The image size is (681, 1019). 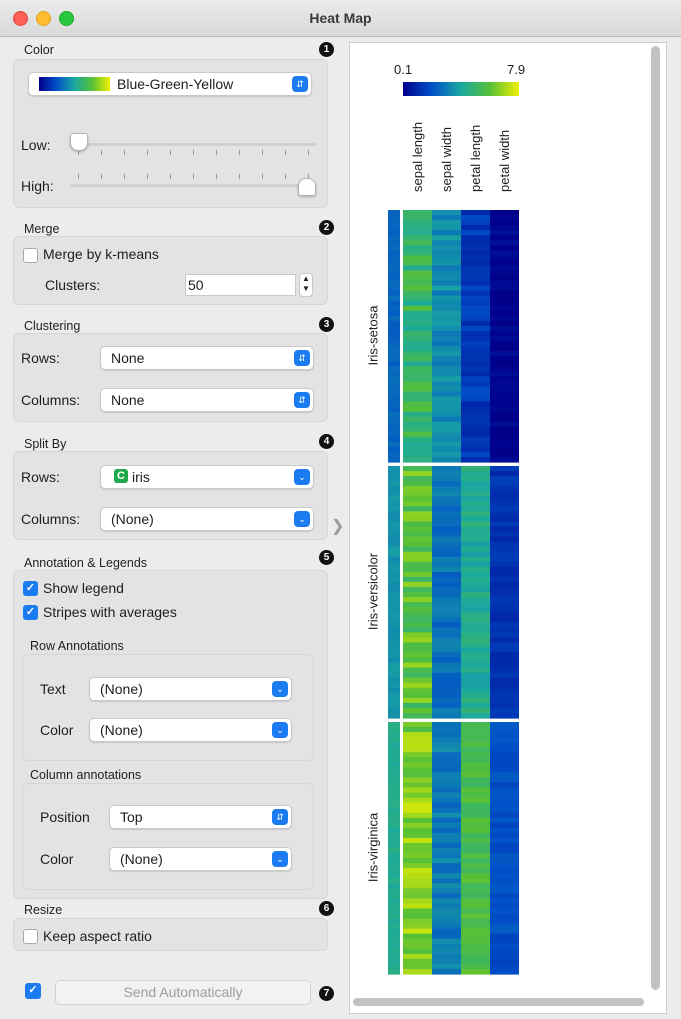 What do you see at coordinates (200, 859) in the screenshot?
I see `column-color-select: (None) ⌄` at bounding box center [200, 859].